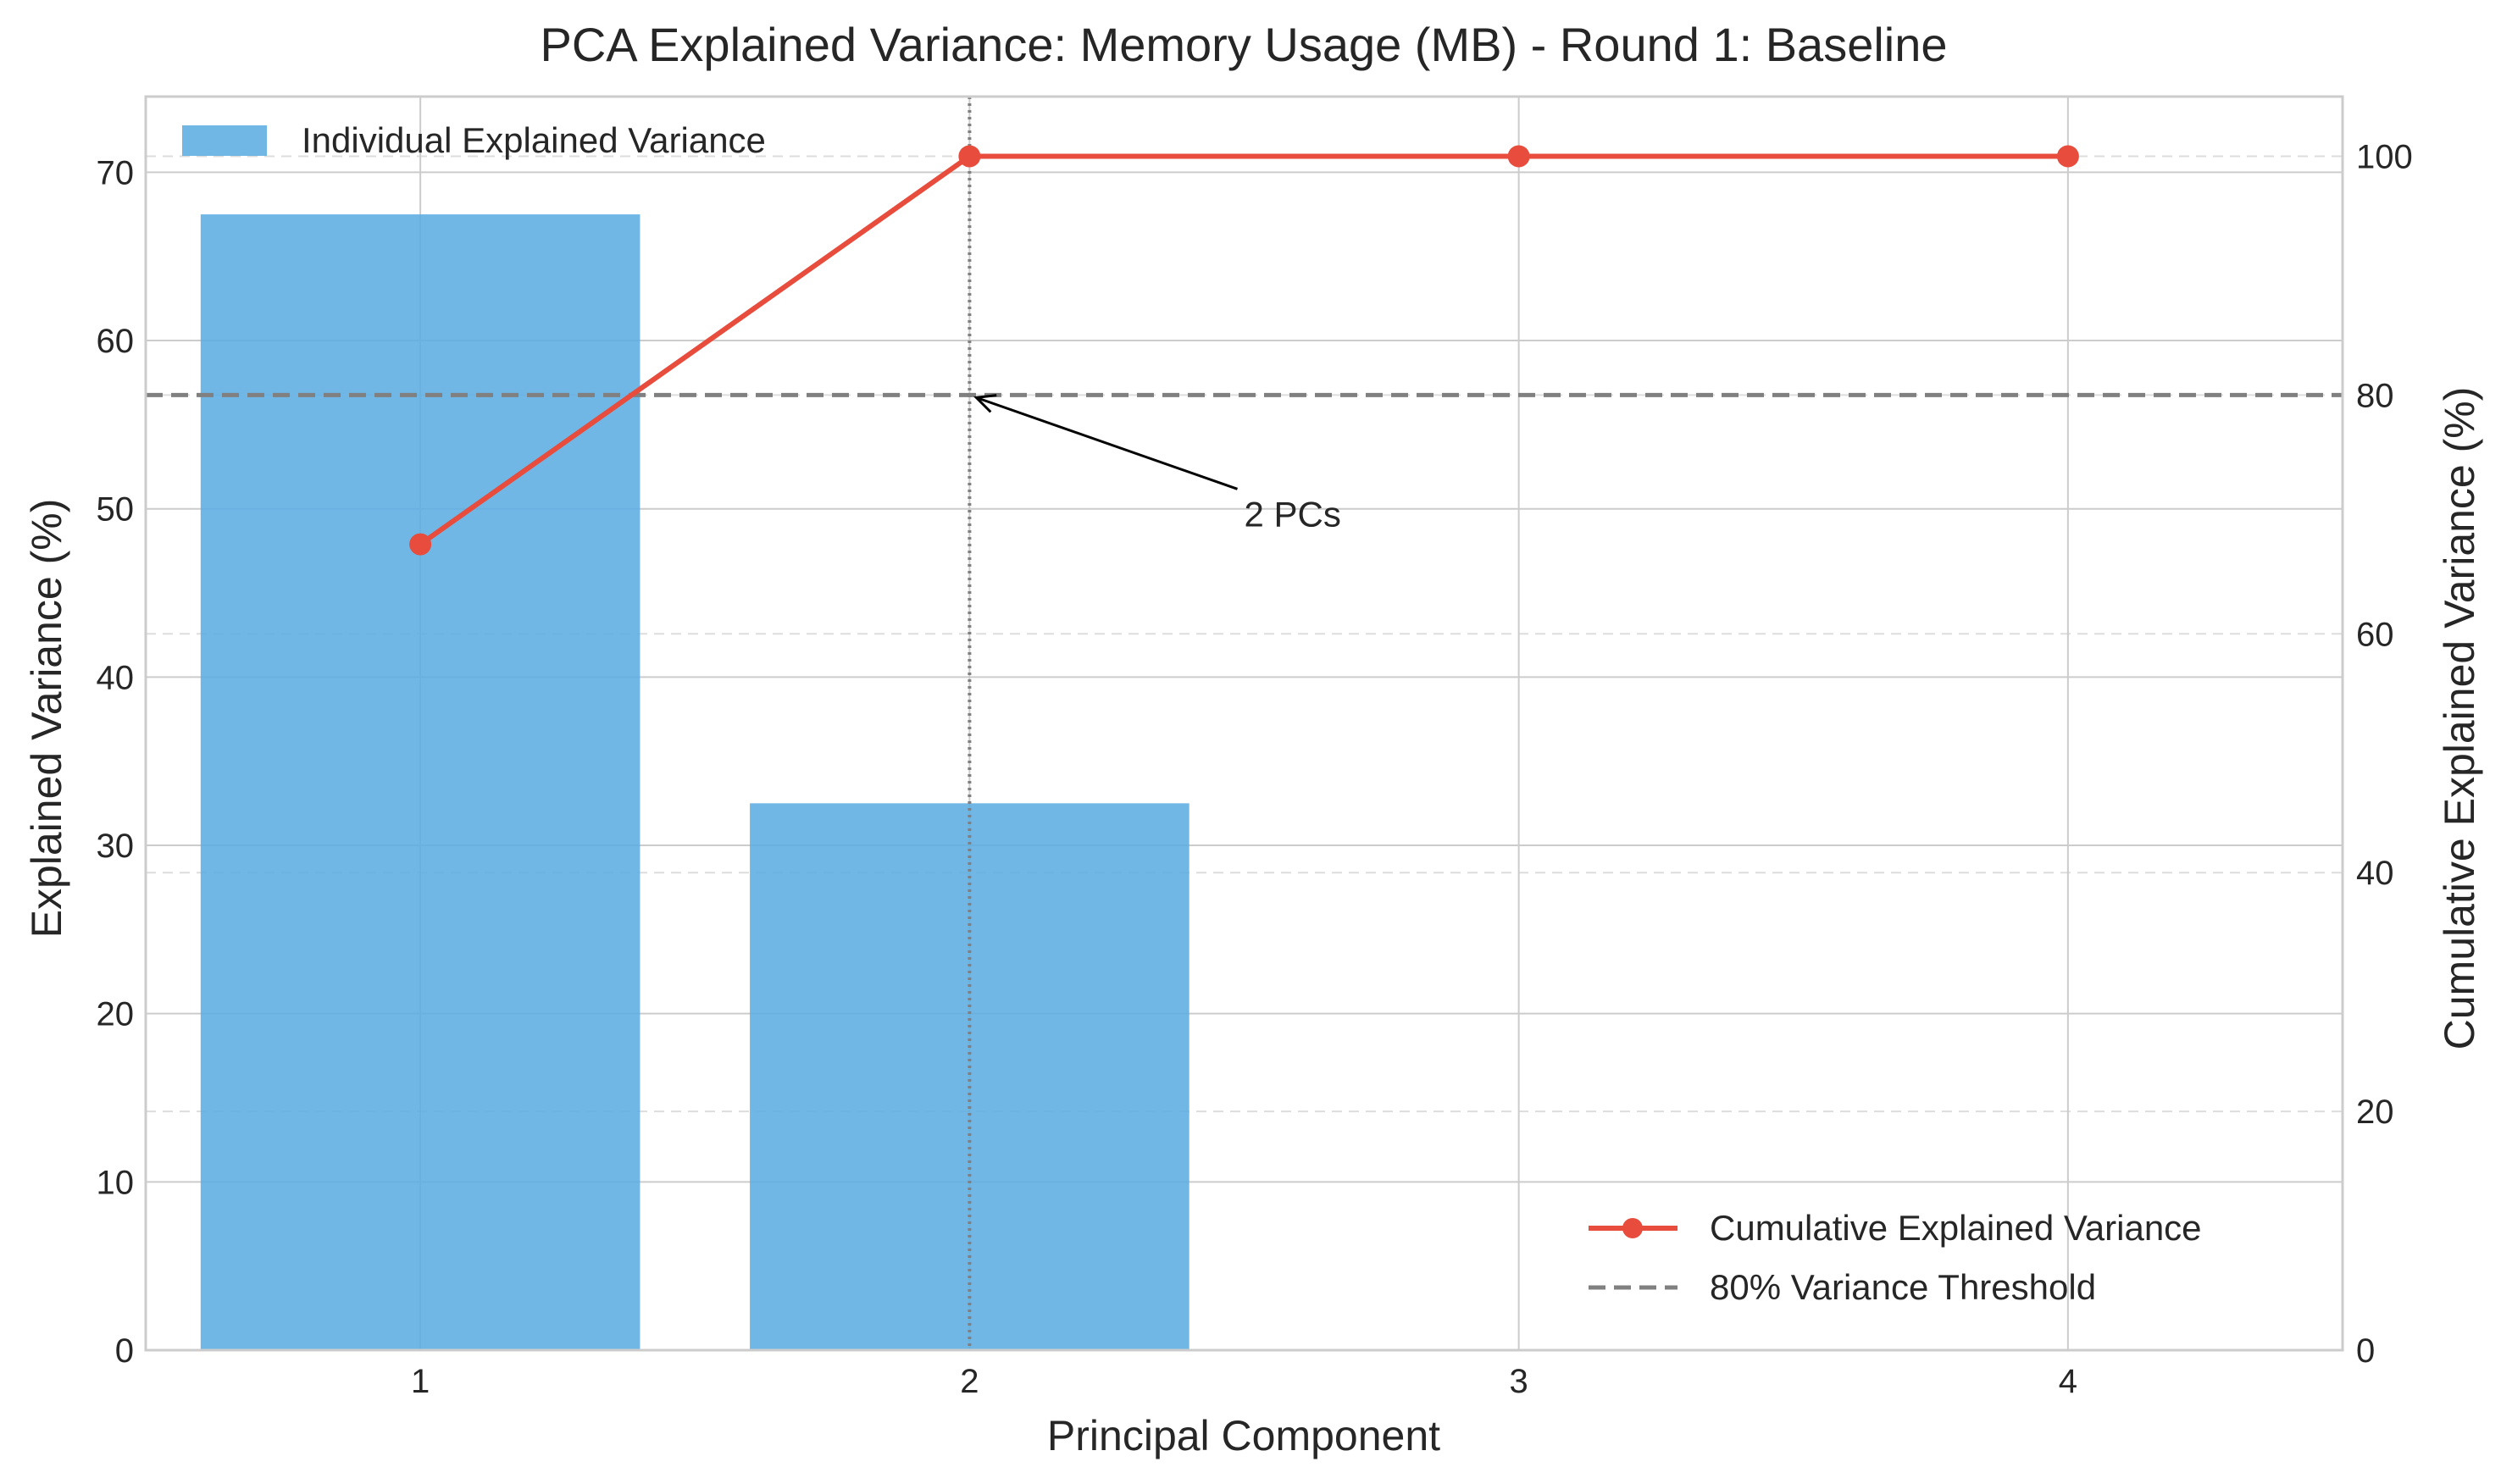  I want to click on legend-label-threshold: 80% Variance Threshold, so click(1903, 1287).